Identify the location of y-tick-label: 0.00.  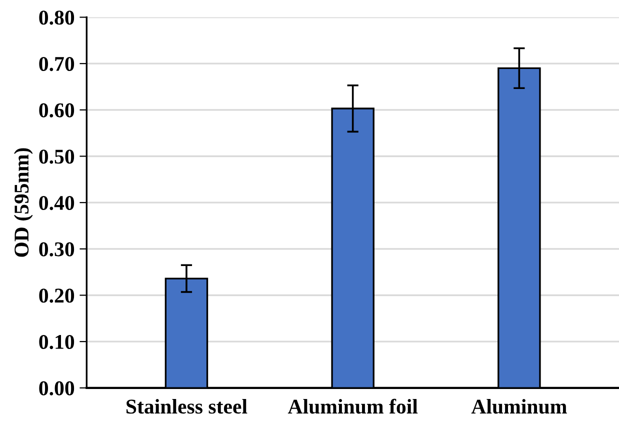
(56, 388).